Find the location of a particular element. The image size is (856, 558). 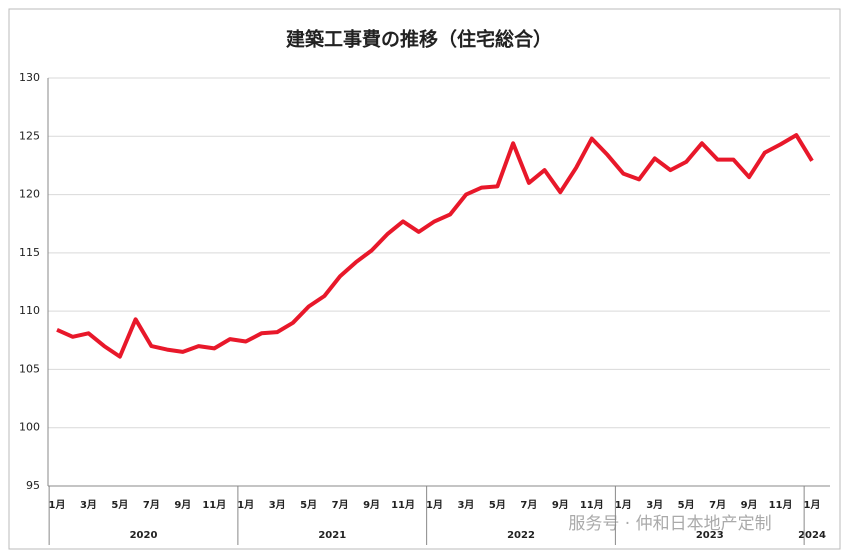

year-label: 2023 is located at coordinates (710, 535).